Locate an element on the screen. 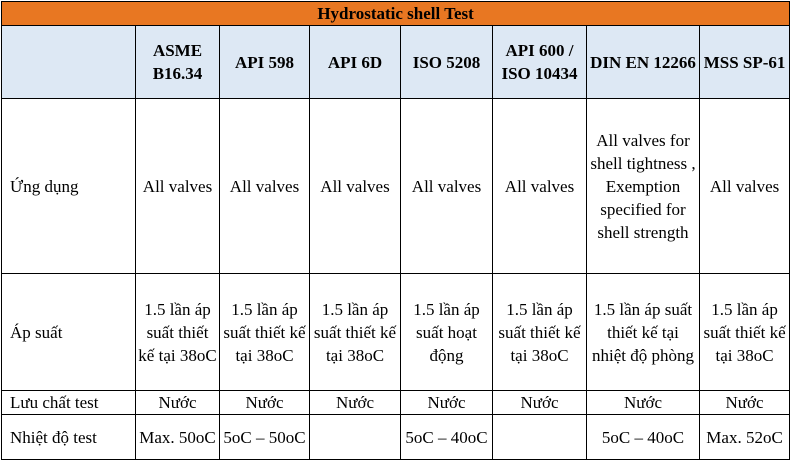  table-cell: Max. 52oC is located at coordinates (744, 437).